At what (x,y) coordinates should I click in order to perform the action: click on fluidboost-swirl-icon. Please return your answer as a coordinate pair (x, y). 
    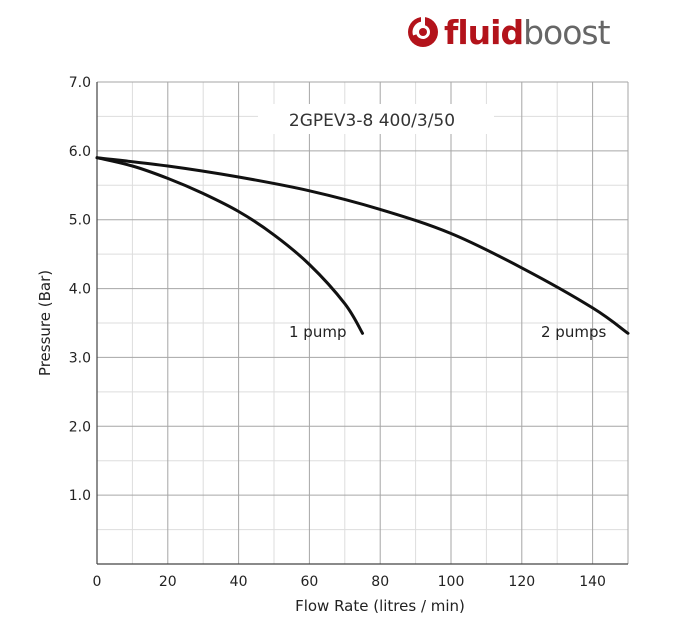
    Looking at the image, I should click on (423, 32).